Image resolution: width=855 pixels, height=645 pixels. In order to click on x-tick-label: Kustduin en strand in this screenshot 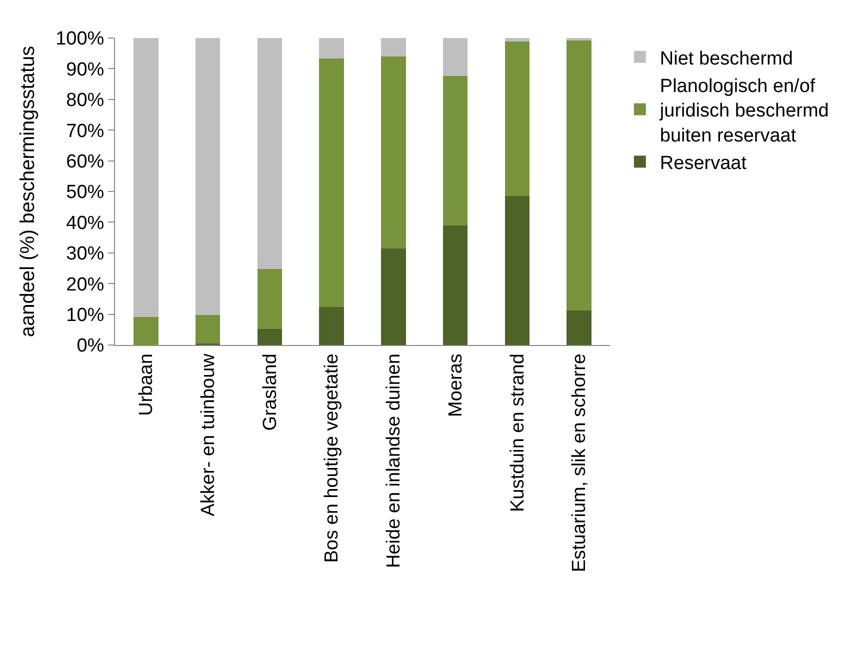, I will do `click(517, 433)`.